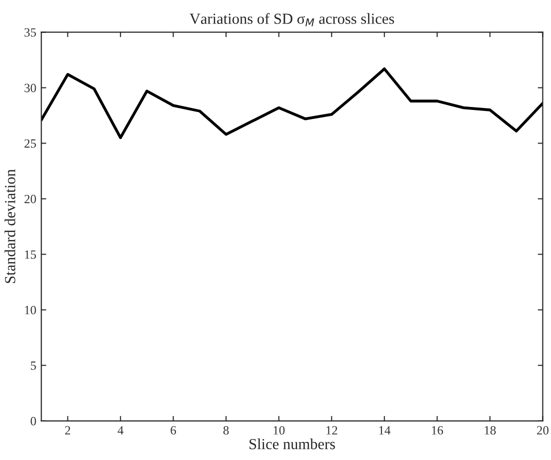 The image size is (551, 460). Describe the element at coordinates (384, 430) in the screenshot. I see `x-tick-label: 14` at that location.